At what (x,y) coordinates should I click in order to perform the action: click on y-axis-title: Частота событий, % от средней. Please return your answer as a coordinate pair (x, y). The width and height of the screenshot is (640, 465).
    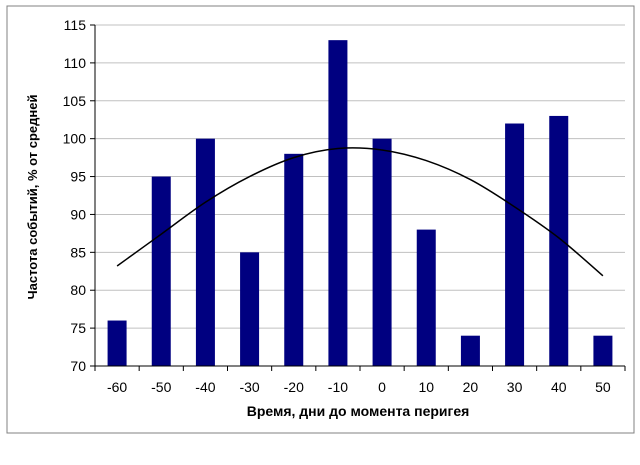
    Looking at the image, I should click on (32, 197).